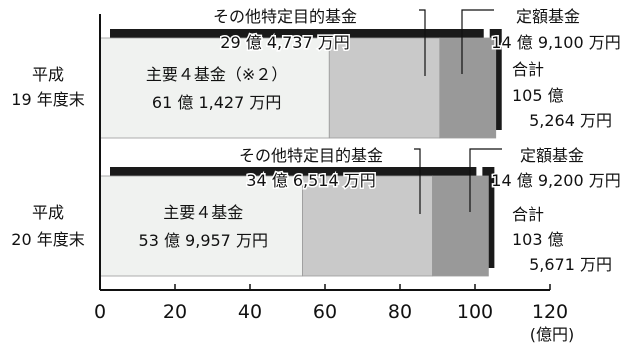  I want to click on bar-0-main-fund-value: 61 億 1,427 万円, so click(216, 102).